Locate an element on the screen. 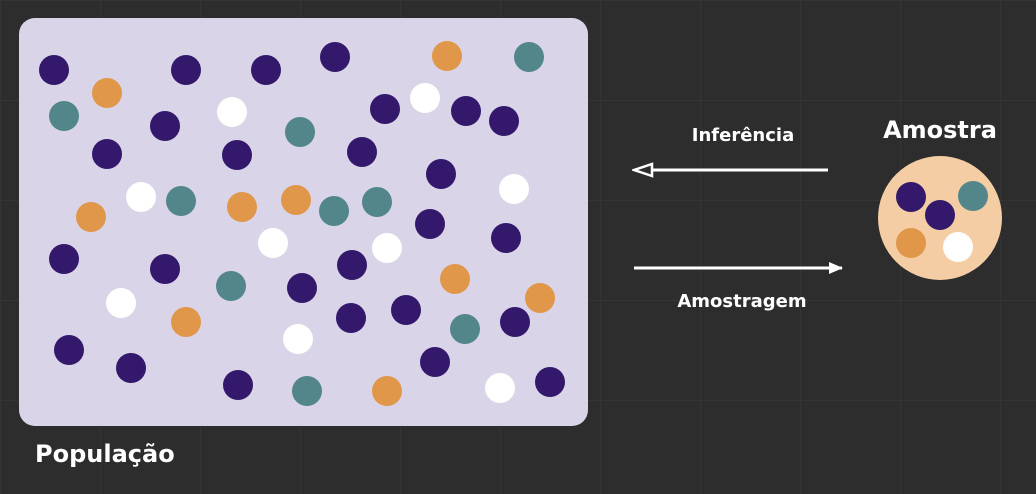  population-label: População is located at coordinates (105, 454).